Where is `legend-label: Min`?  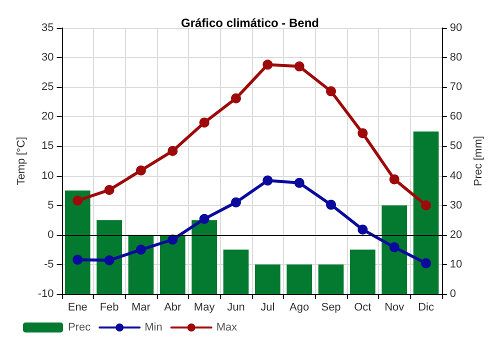
legend-label: Min is located at coordinates (153, 328).